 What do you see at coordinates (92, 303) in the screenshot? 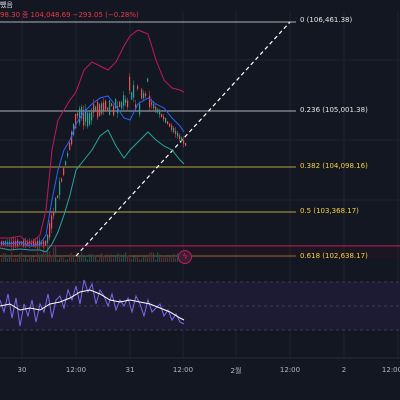
I see `oscillator-line` at bounding box center [92, 303].